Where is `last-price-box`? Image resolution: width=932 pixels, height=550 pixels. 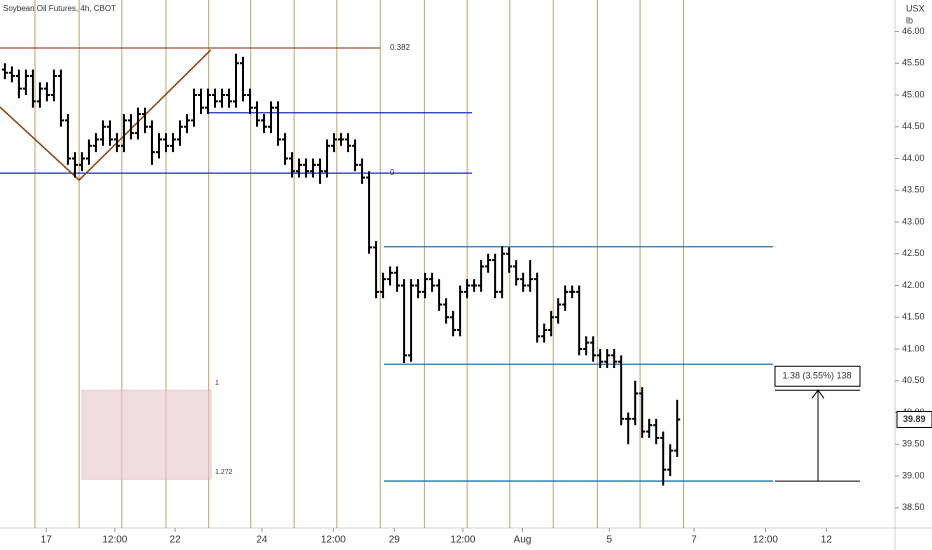
last-price-box is located at coordinates (914, 419).